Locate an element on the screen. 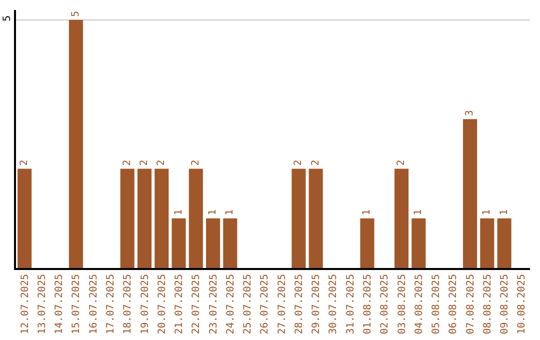 The width and height of the screenshot is (540, 340). x-tick-label: 01.08.2025 is located at coordinates (368, 304).